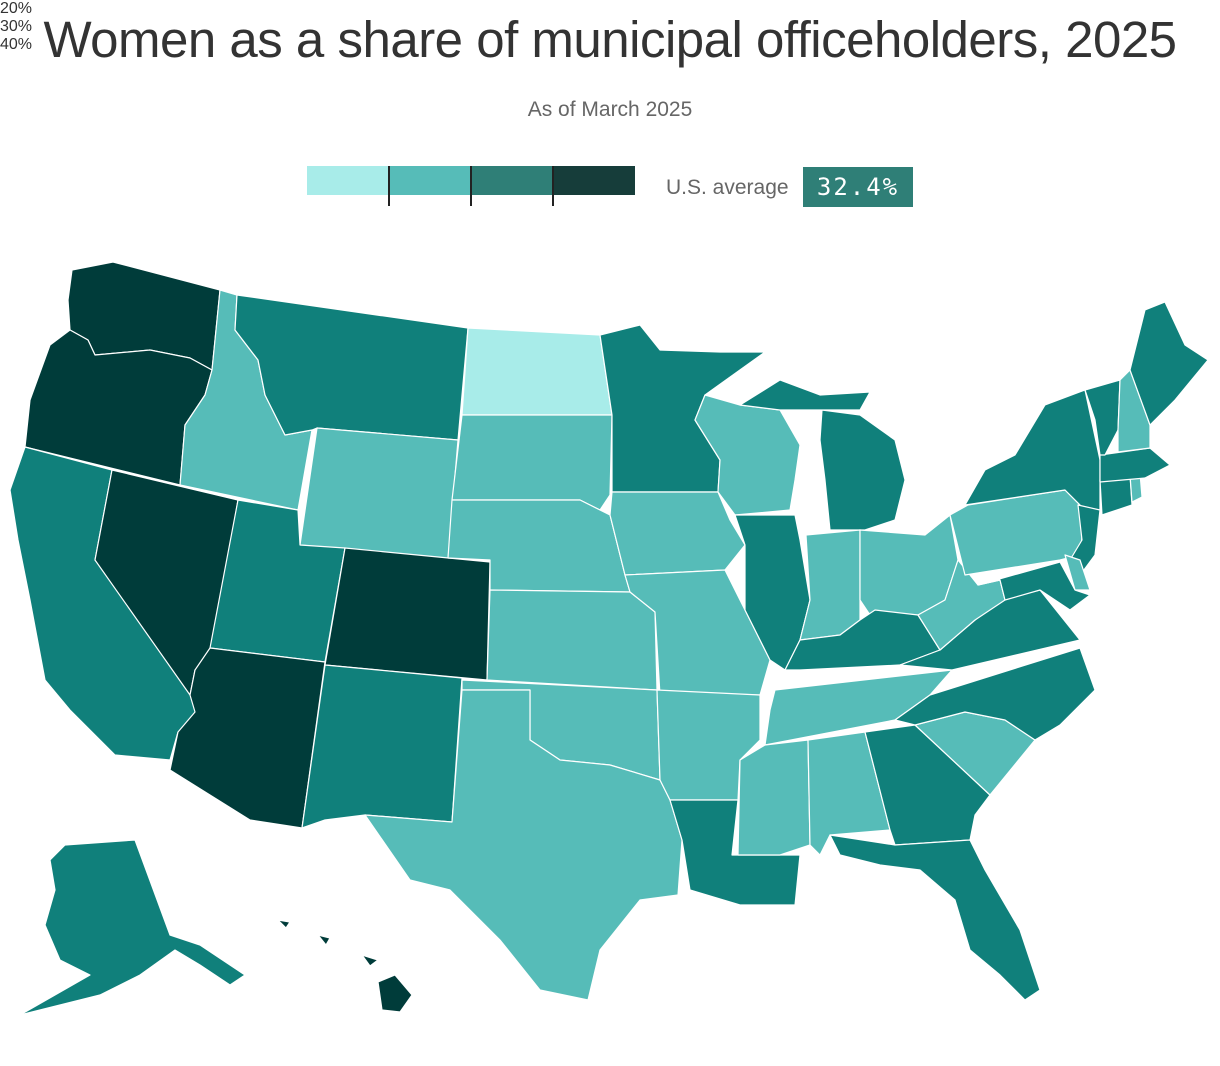 Image resolution: width=1220 pixels, height=1066 pixels. I want to click on state-north-dakota: North Dakota, so click(537, 371).